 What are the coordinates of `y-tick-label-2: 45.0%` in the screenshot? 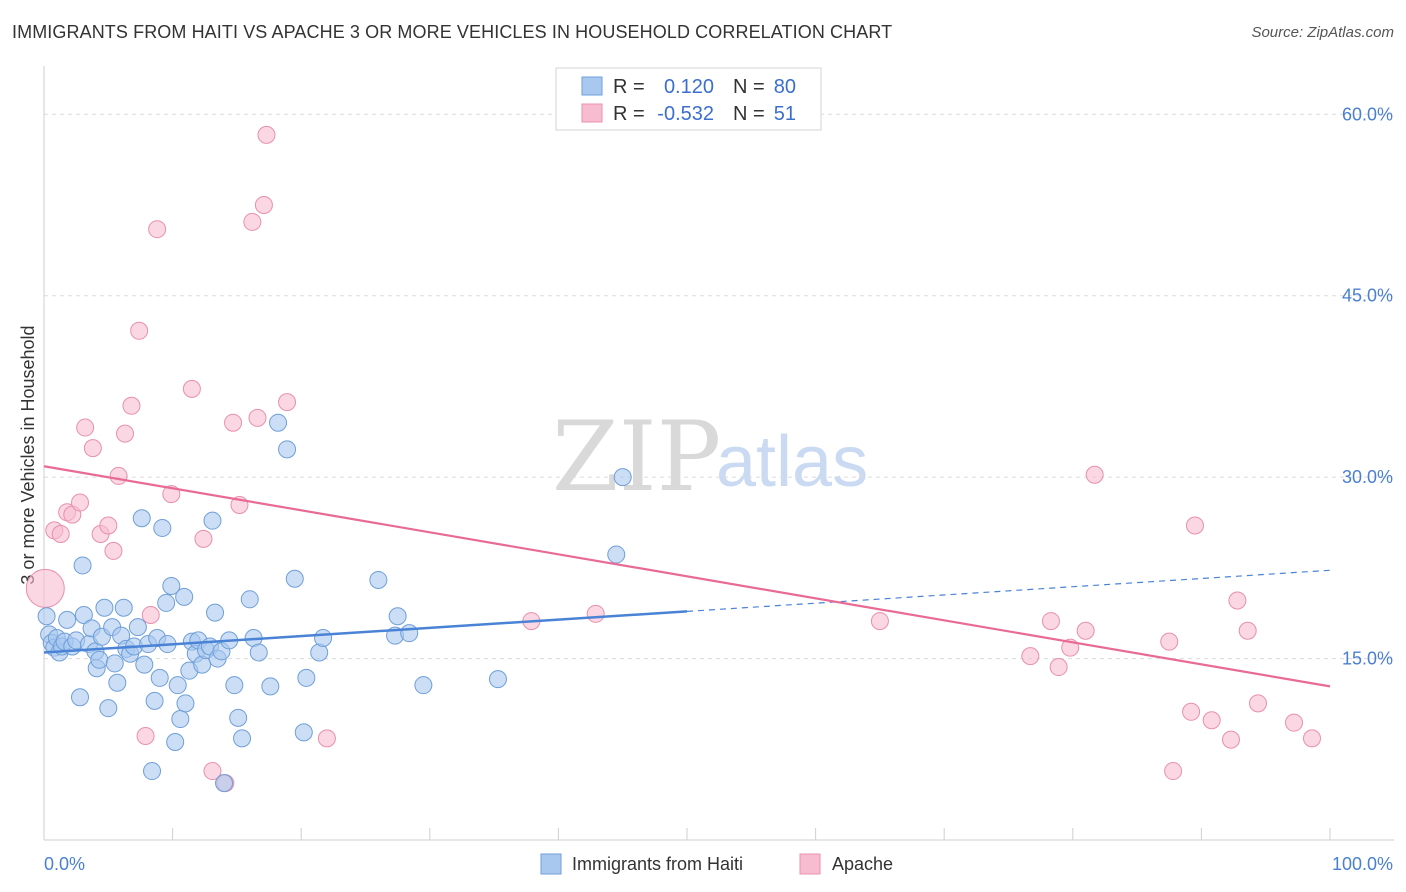 It's located at (1367, 296).